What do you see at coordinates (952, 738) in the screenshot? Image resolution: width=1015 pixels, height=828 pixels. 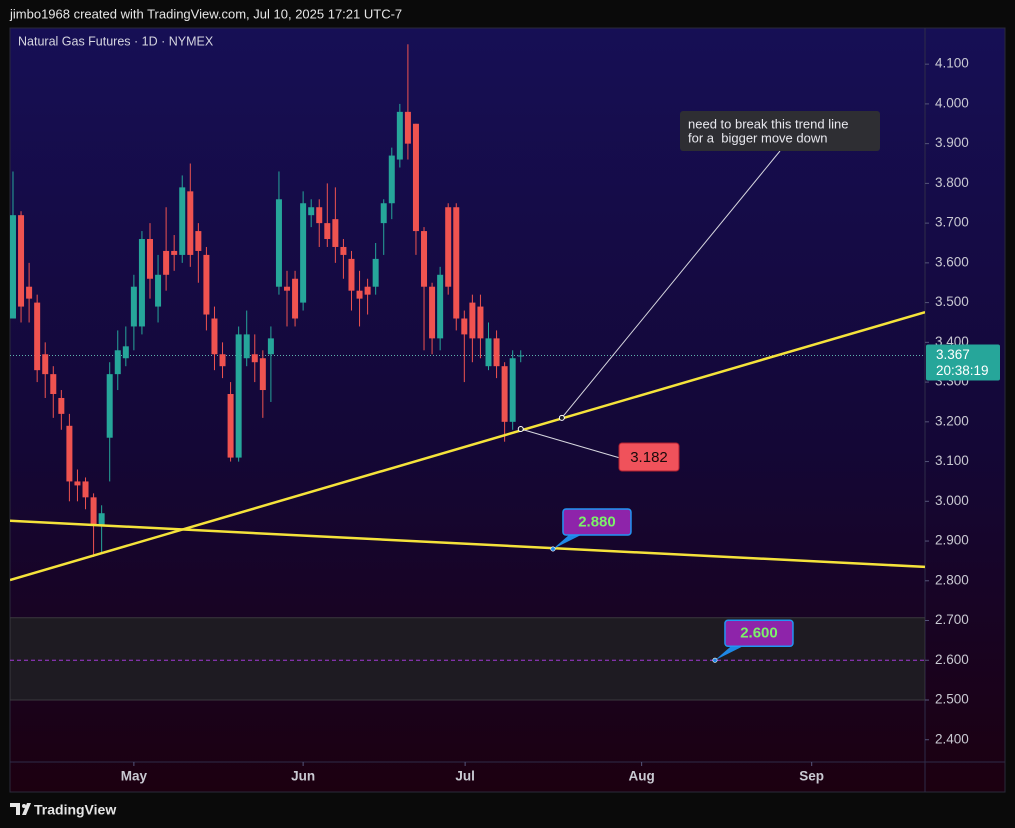 I see `y-tick-label: 2.400` at bounding box center [952, 738].